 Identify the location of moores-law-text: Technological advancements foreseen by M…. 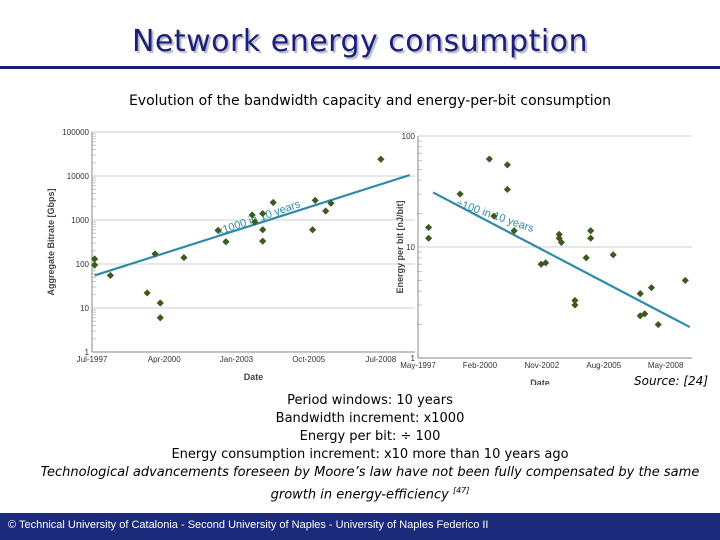
(370, 484).